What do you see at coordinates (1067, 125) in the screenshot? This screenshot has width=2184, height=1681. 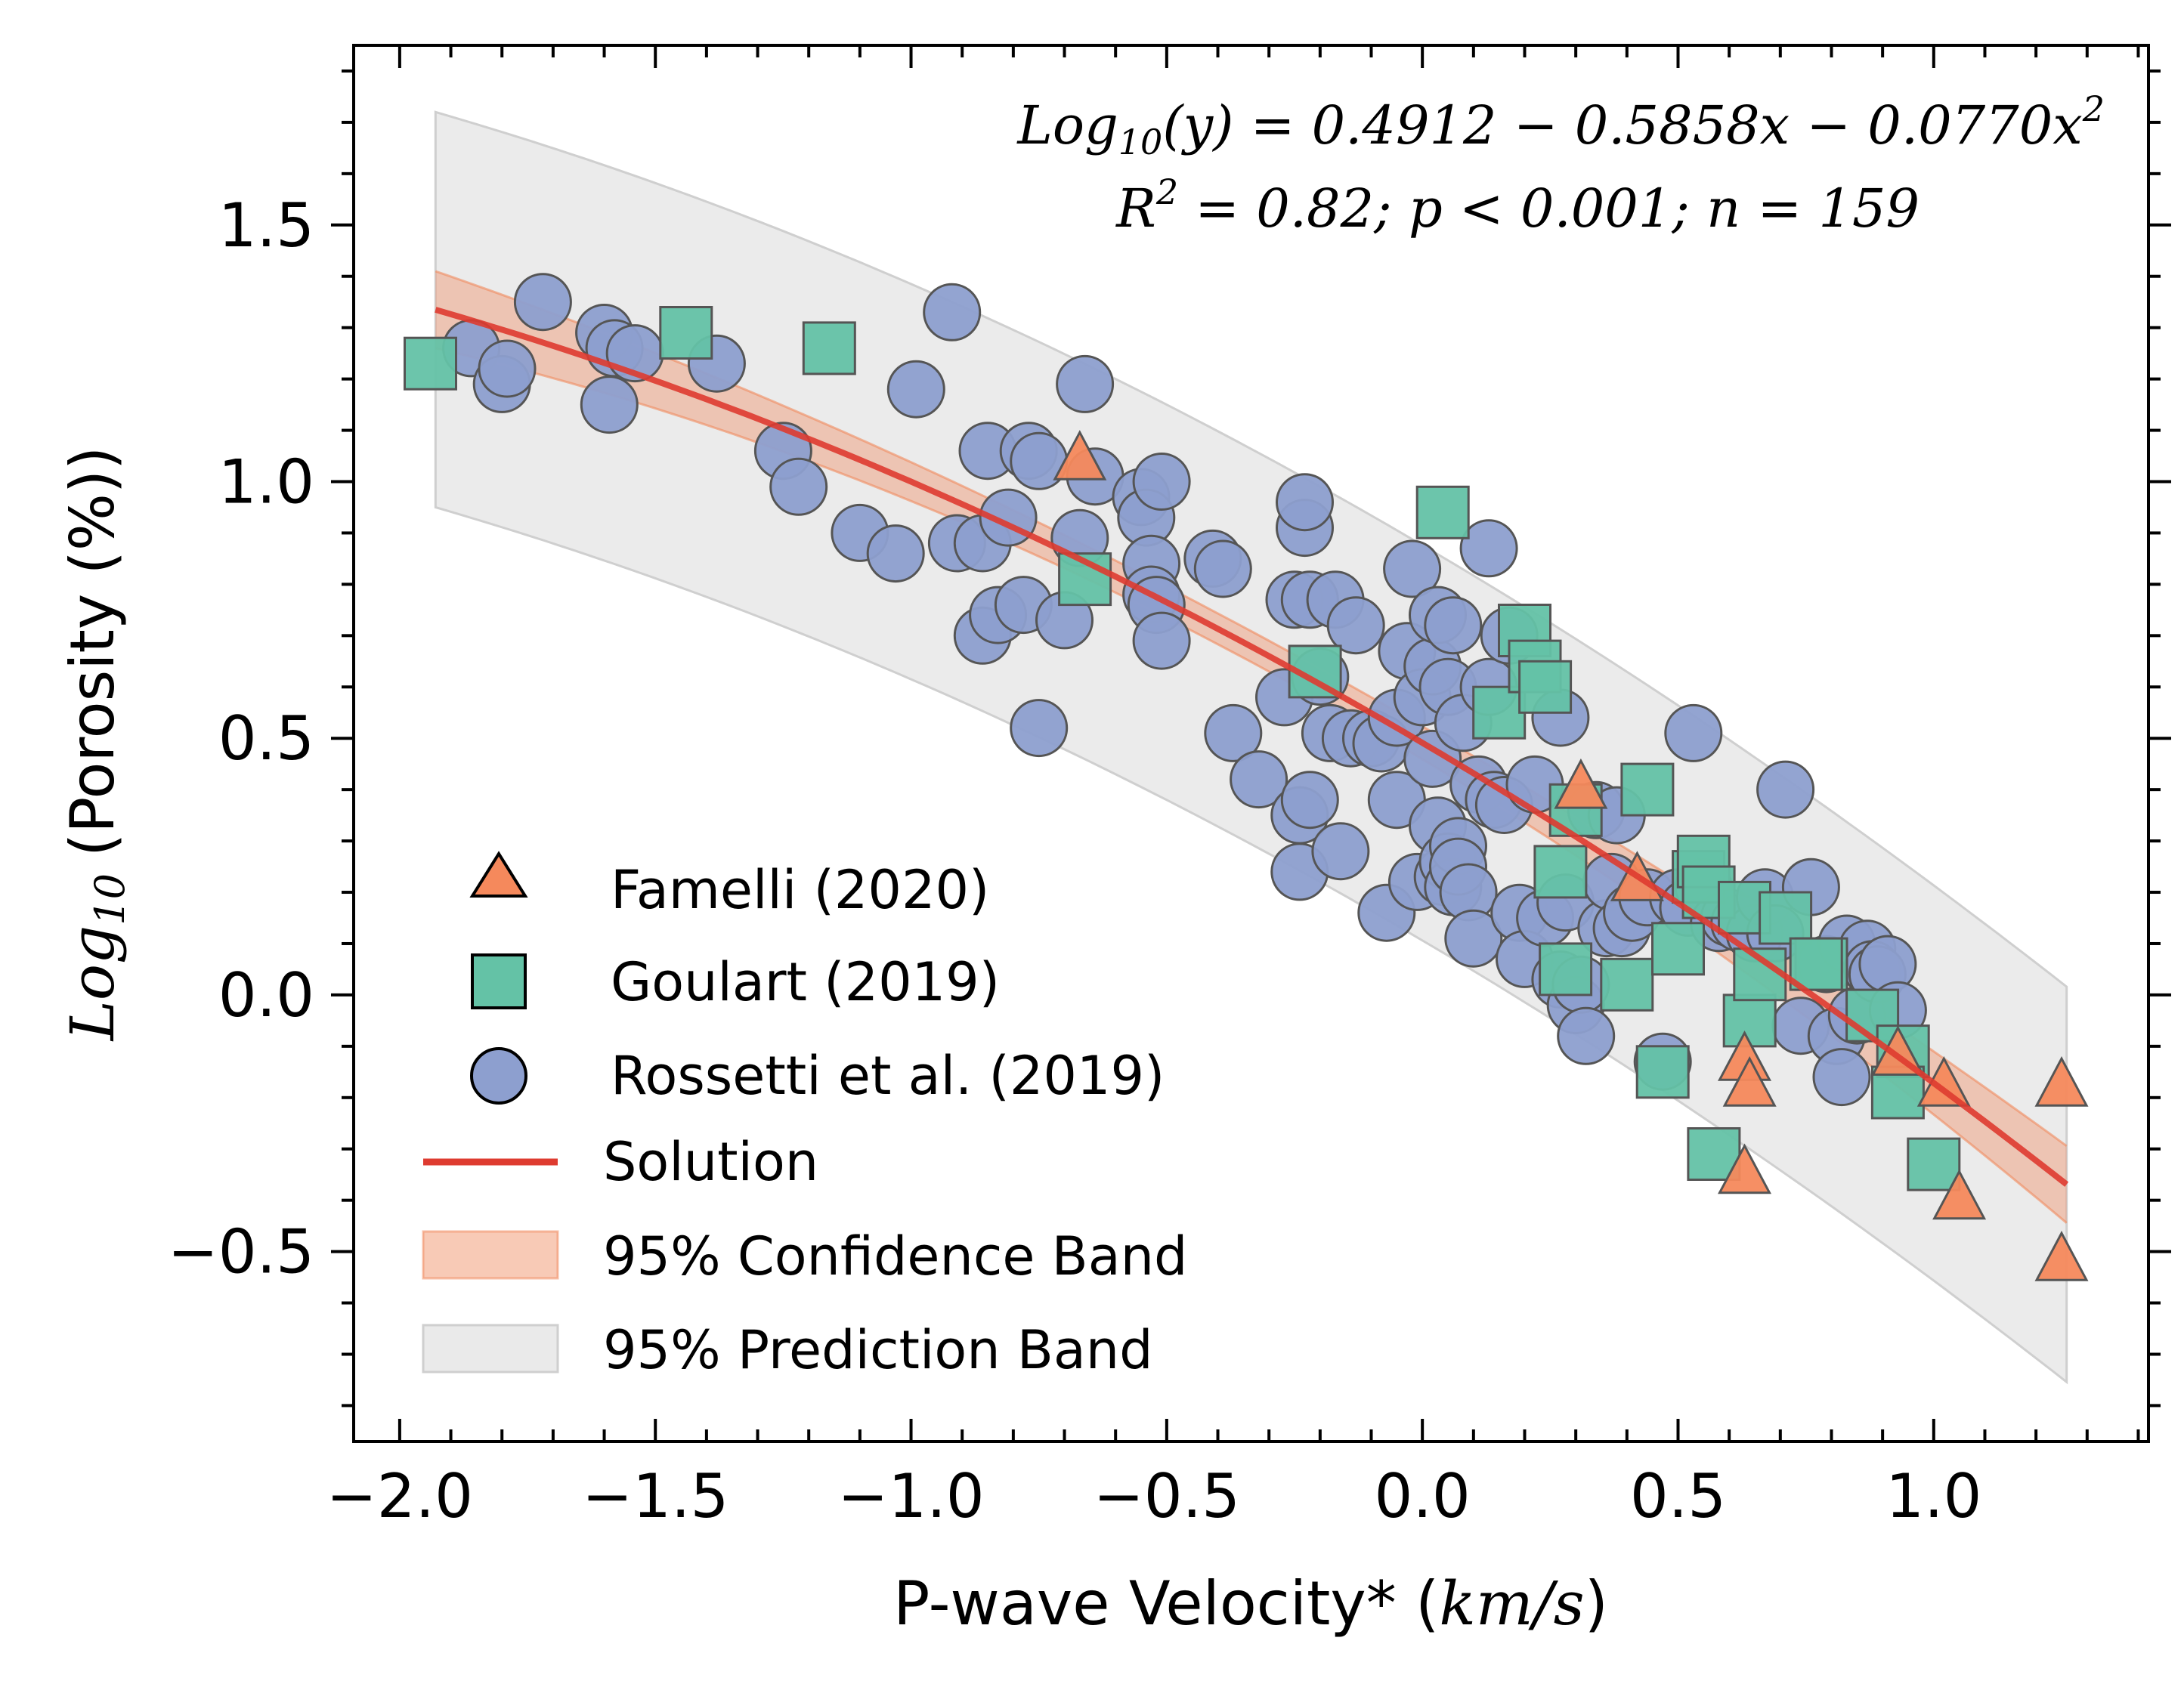 I see `annotation-log: Log` at bounding box center [1067, 125].